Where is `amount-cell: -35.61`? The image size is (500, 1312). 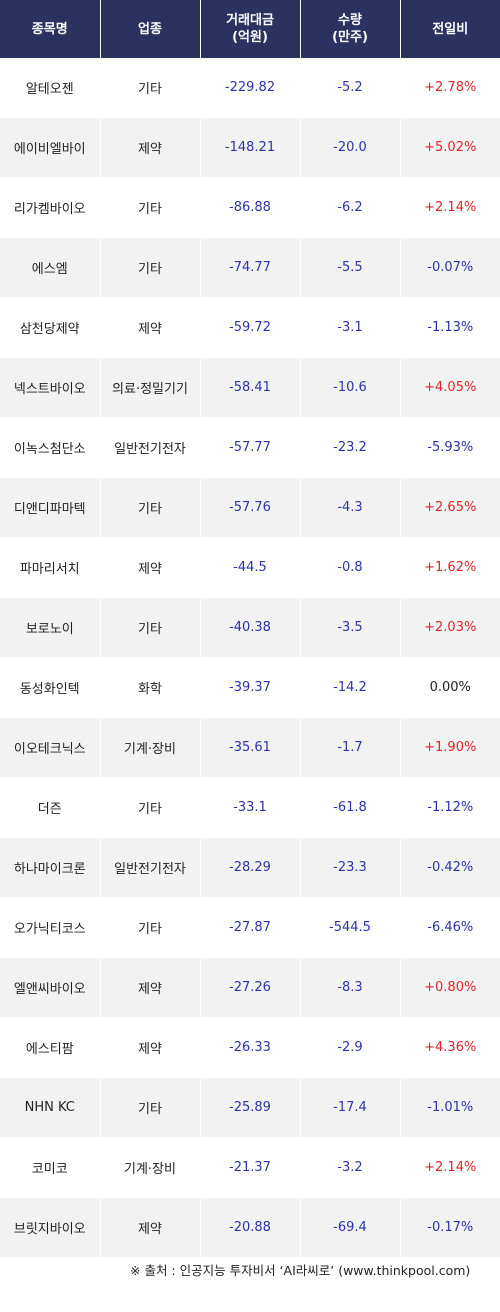
amount-cell: -35.61 is located at coordinates (250, 747).